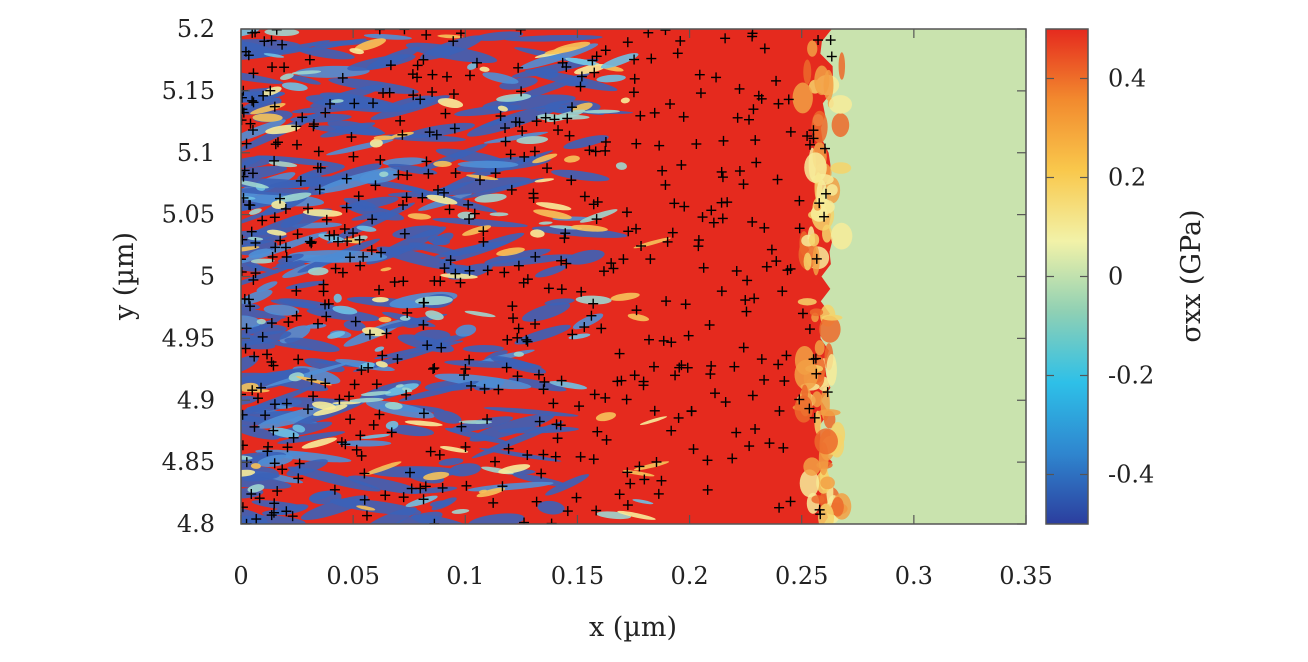  What do you see at coordinates (1127, 79) in the screenshot?
I see `colorbar-tick-label: 0.4` at bounding box center [1127, 79].